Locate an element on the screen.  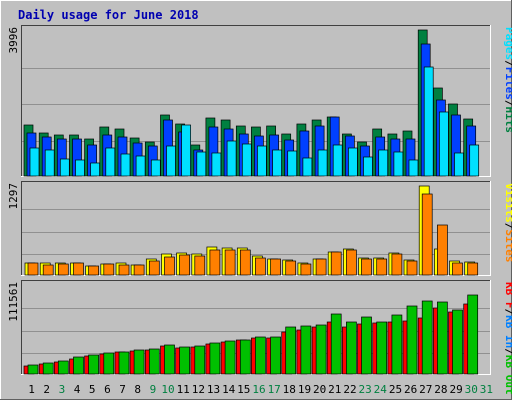
x-tick-label: 24 is located at coordinates (381, 389).